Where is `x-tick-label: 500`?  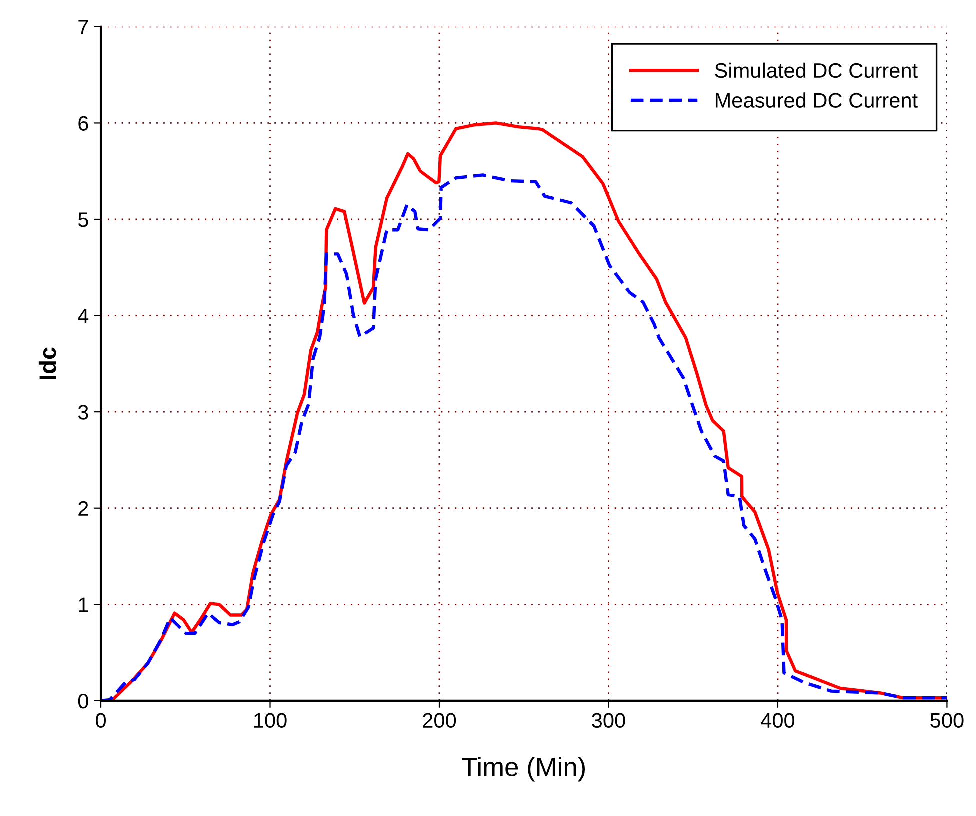 x-tick-label: 500 is located at coordinates (947, 720).